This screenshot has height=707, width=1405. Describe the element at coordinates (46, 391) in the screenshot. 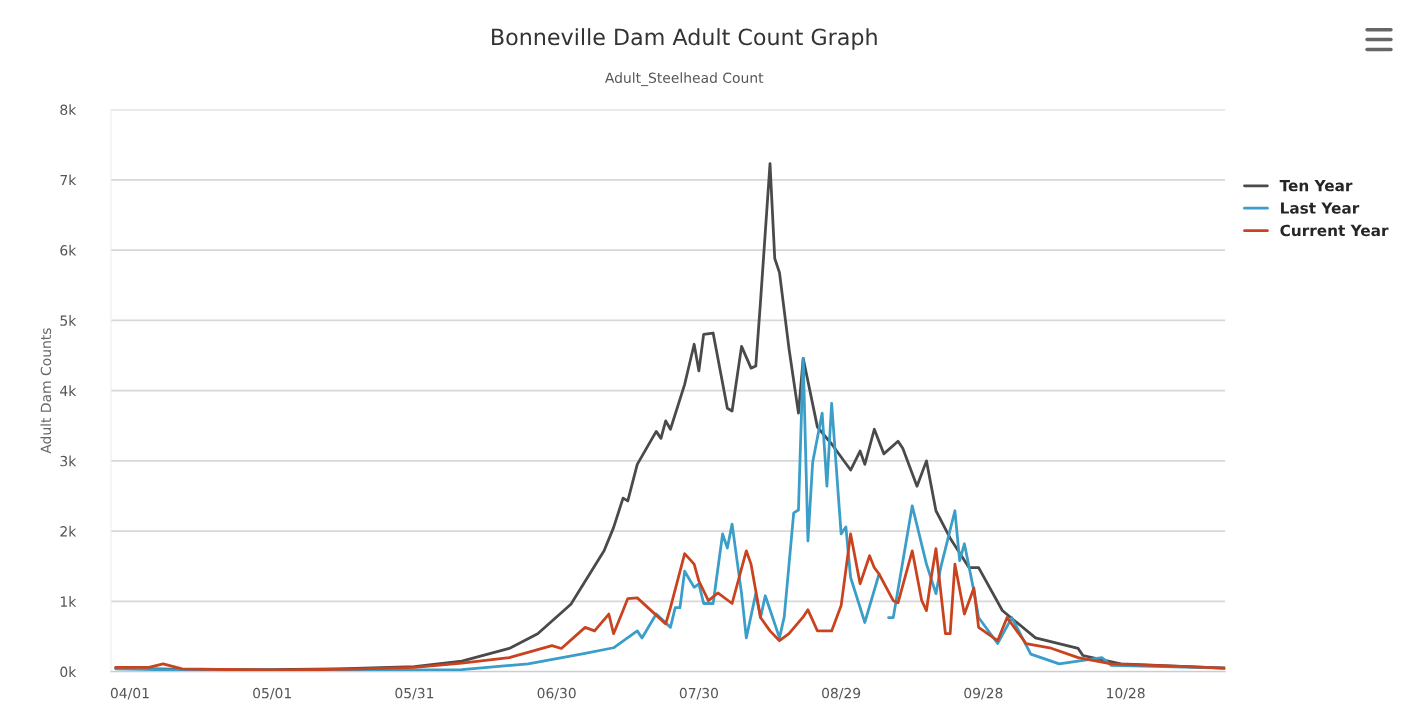

I see `y-axis-title: Adult Dam Counts` at that location.